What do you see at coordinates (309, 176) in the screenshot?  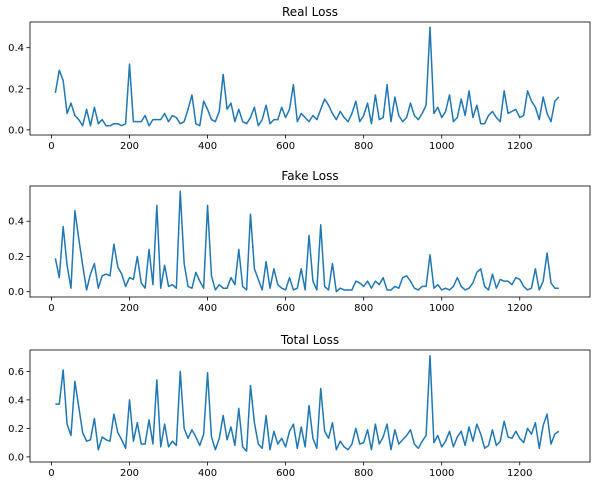 I see `subplot-title: Fake Loss` at bounding box center [309, 176].